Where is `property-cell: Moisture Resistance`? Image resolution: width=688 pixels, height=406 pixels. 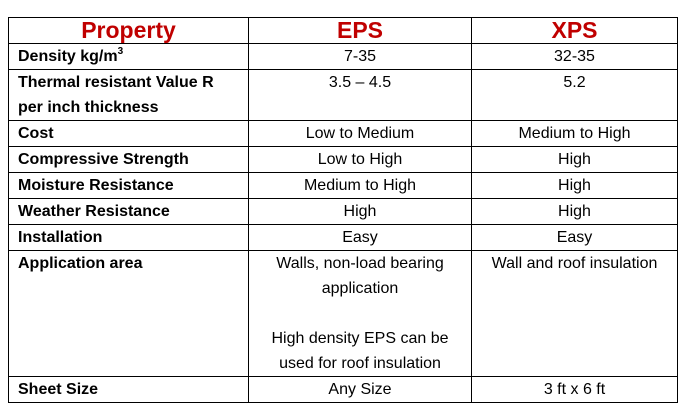
property-cell: Moisture Resistance is located at coordinates (128, 185).